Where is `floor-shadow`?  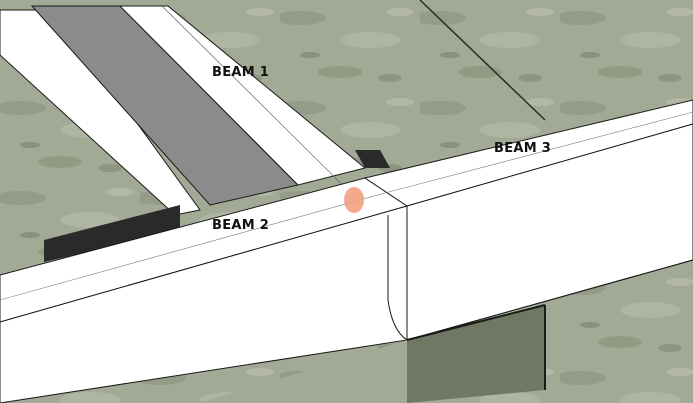
floor-shadow is located at coordinates (303, 371).